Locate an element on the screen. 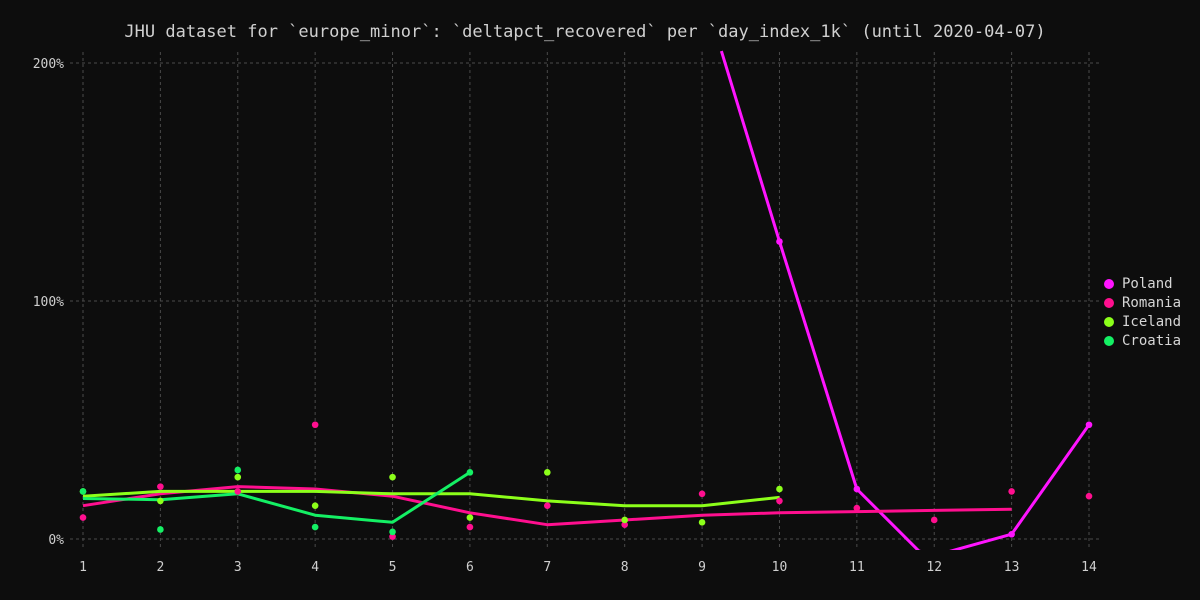 This screenshot has width=1200, height=600. x-tick-label: 11 is located at coordinates (857, 567).